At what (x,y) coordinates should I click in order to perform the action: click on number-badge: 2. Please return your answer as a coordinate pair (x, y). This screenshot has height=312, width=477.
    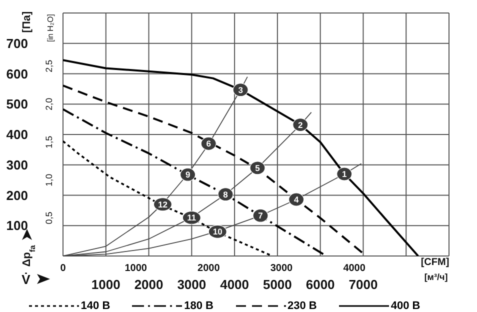
    Looking at the image, I should click on (300, 125).